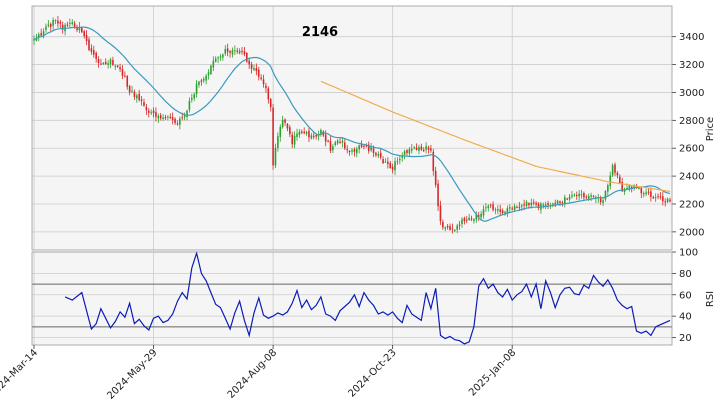  Describe the element at coordinates (685, 274) in the screenshot. I see `rsi-y-tick-label: 80` at that location.